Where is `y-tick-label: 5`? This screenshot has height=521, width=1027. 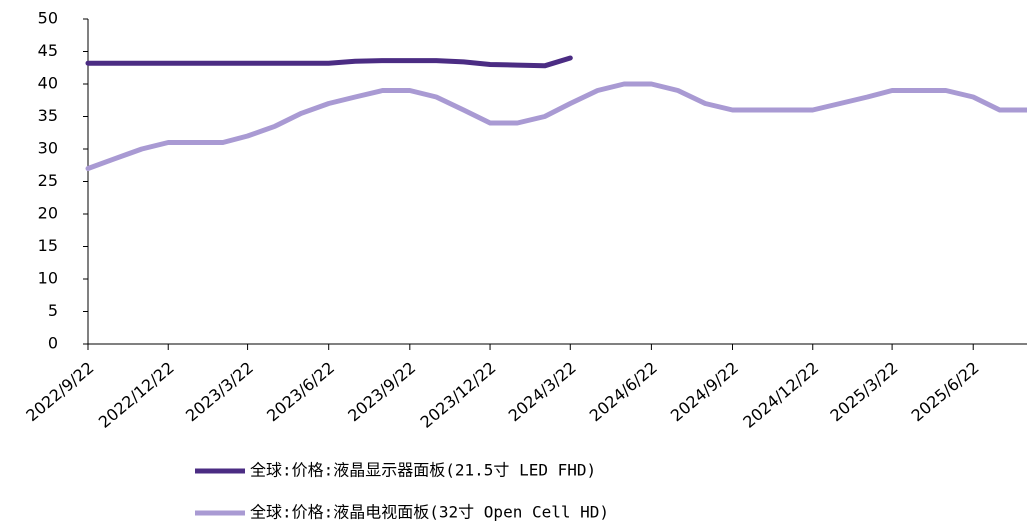
y-tick-label: 5 is located at coordinates (53, 310).